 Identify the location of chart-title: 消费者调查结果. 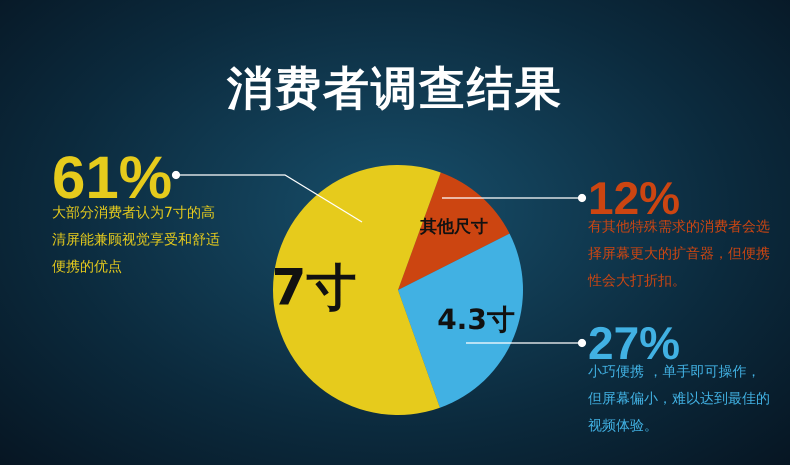
(395, 88).